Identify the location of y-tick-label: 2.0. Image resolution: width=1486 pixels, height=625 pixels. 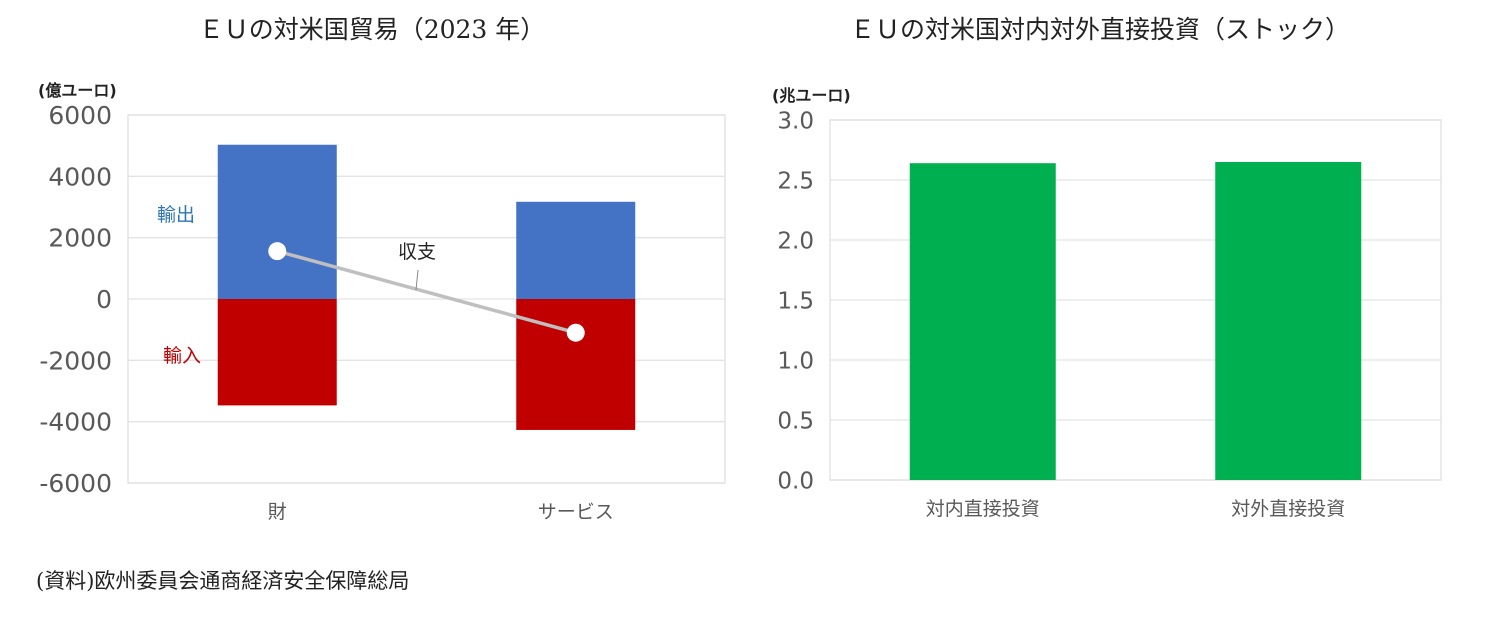
(795, 241).